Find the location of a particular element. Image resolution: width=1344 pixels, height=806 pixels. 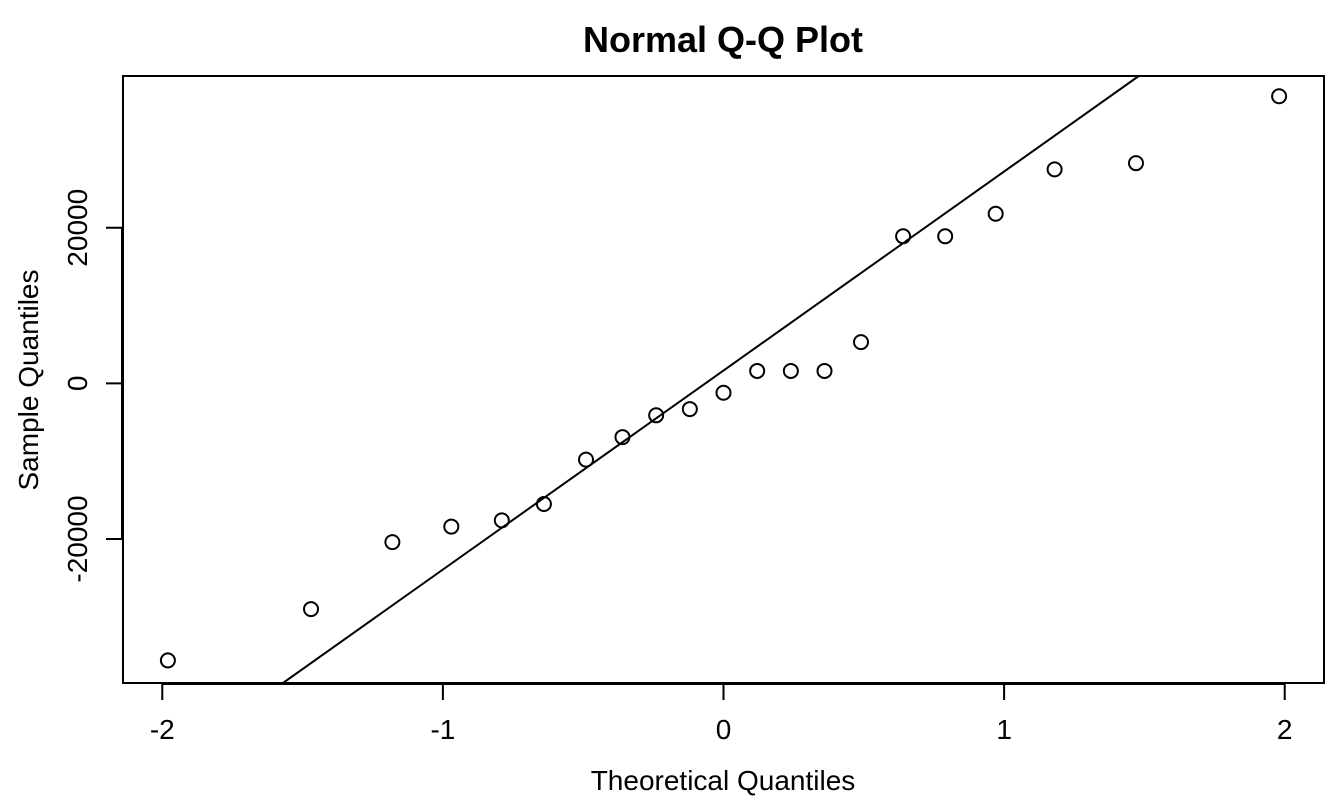

x-tick-label: -2 is located at coordinates (162, 729).